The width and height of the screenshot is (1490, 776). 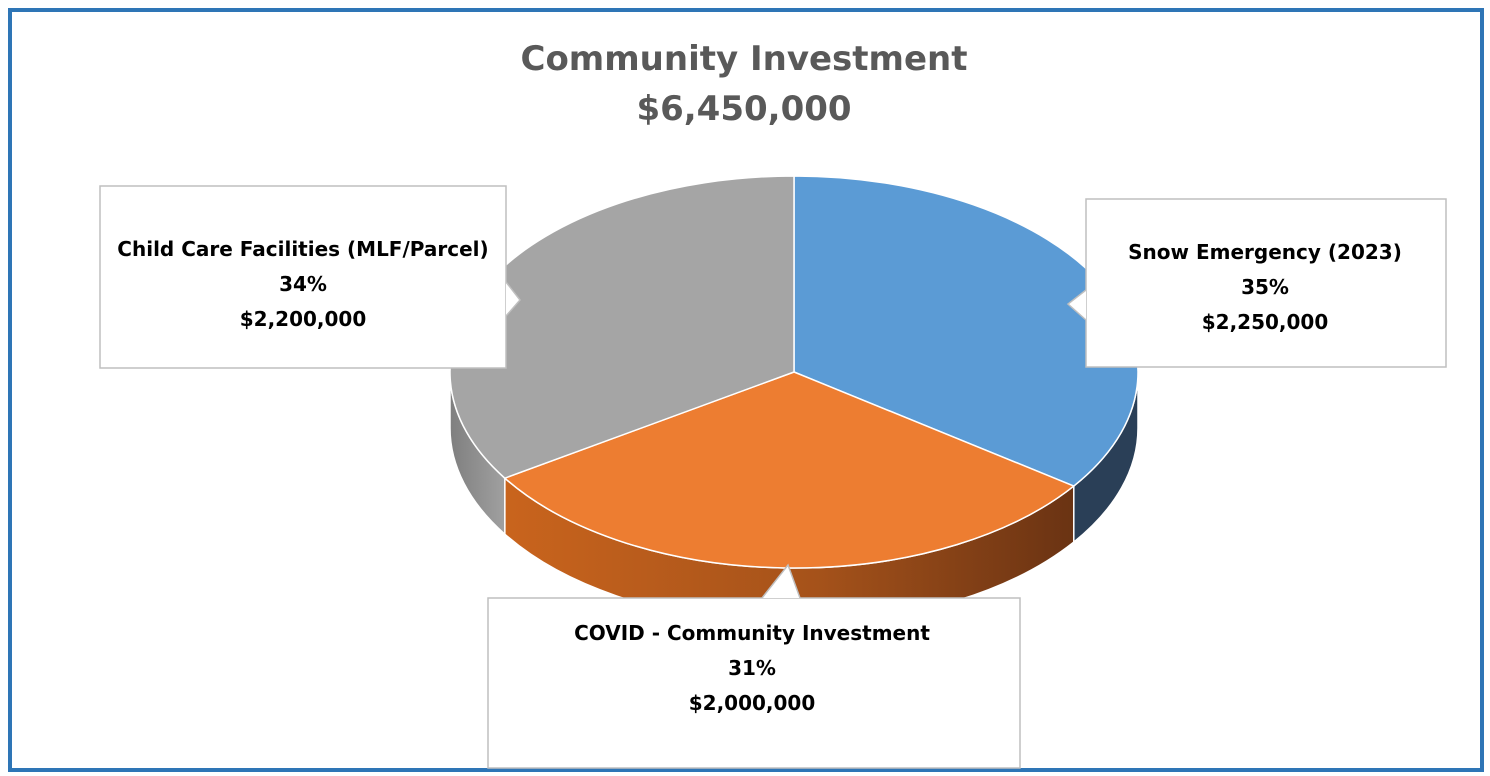 I want to click on callout-value-covid: $2,000,000, so click(x=752, y=703).